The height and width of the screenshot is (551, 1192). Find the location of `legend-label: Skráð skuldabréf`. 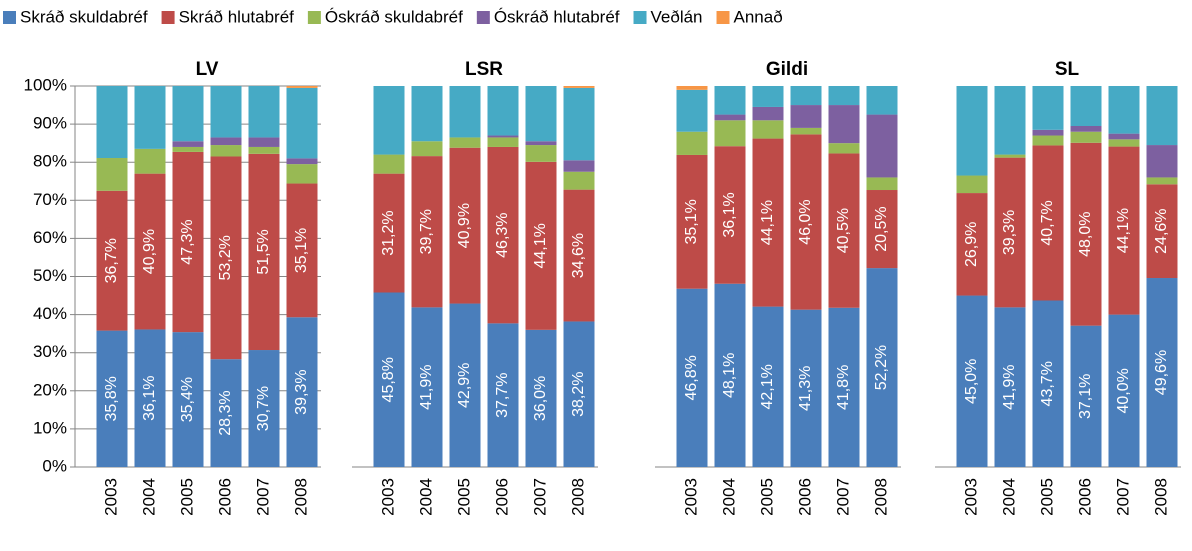

legend-label: Skráð skuldabréf is located at coordinates (84, 16).